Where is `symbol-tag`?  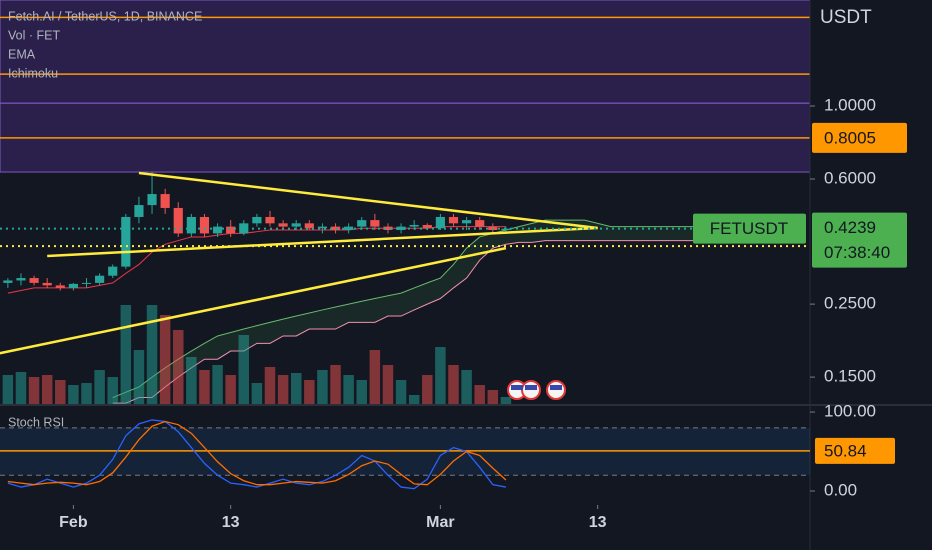
symbol-tag is located at coordinates (749, 228).